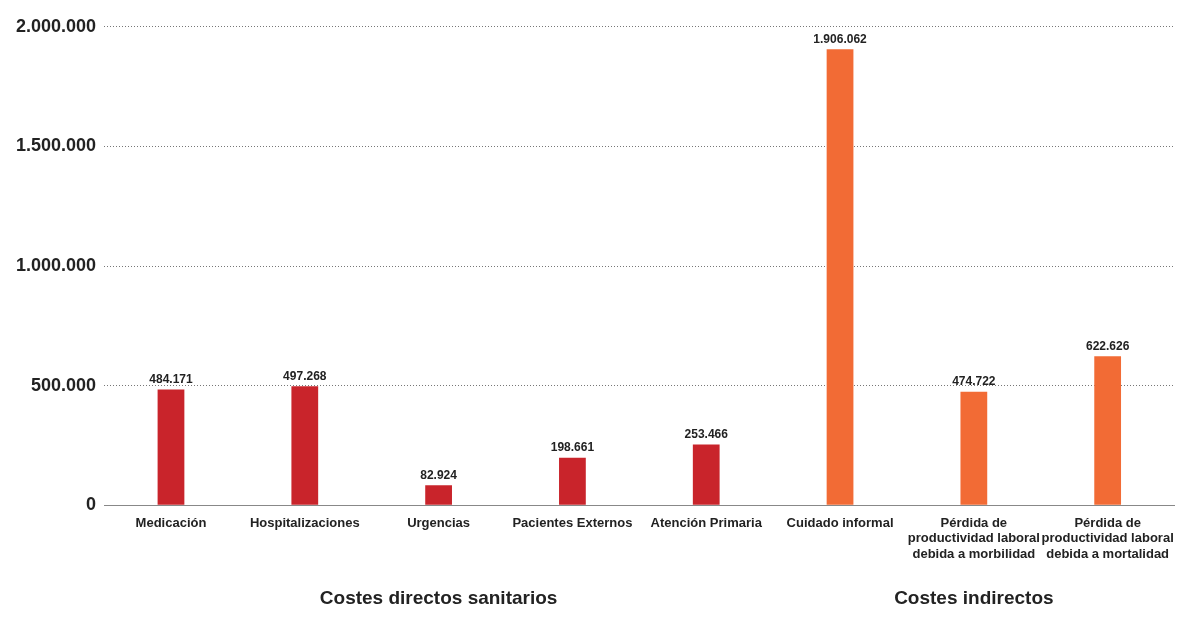 This screenshot has width=1192, height=620. I want to click on x-tick-label: Urgencias, so click(439, 522).